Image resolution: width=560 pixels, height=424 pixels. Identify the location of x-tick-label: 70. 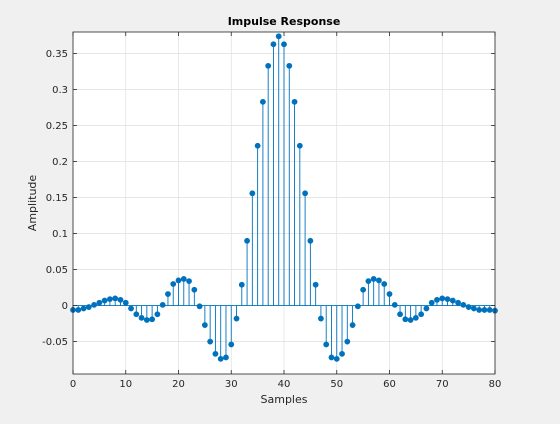
(442, 384).